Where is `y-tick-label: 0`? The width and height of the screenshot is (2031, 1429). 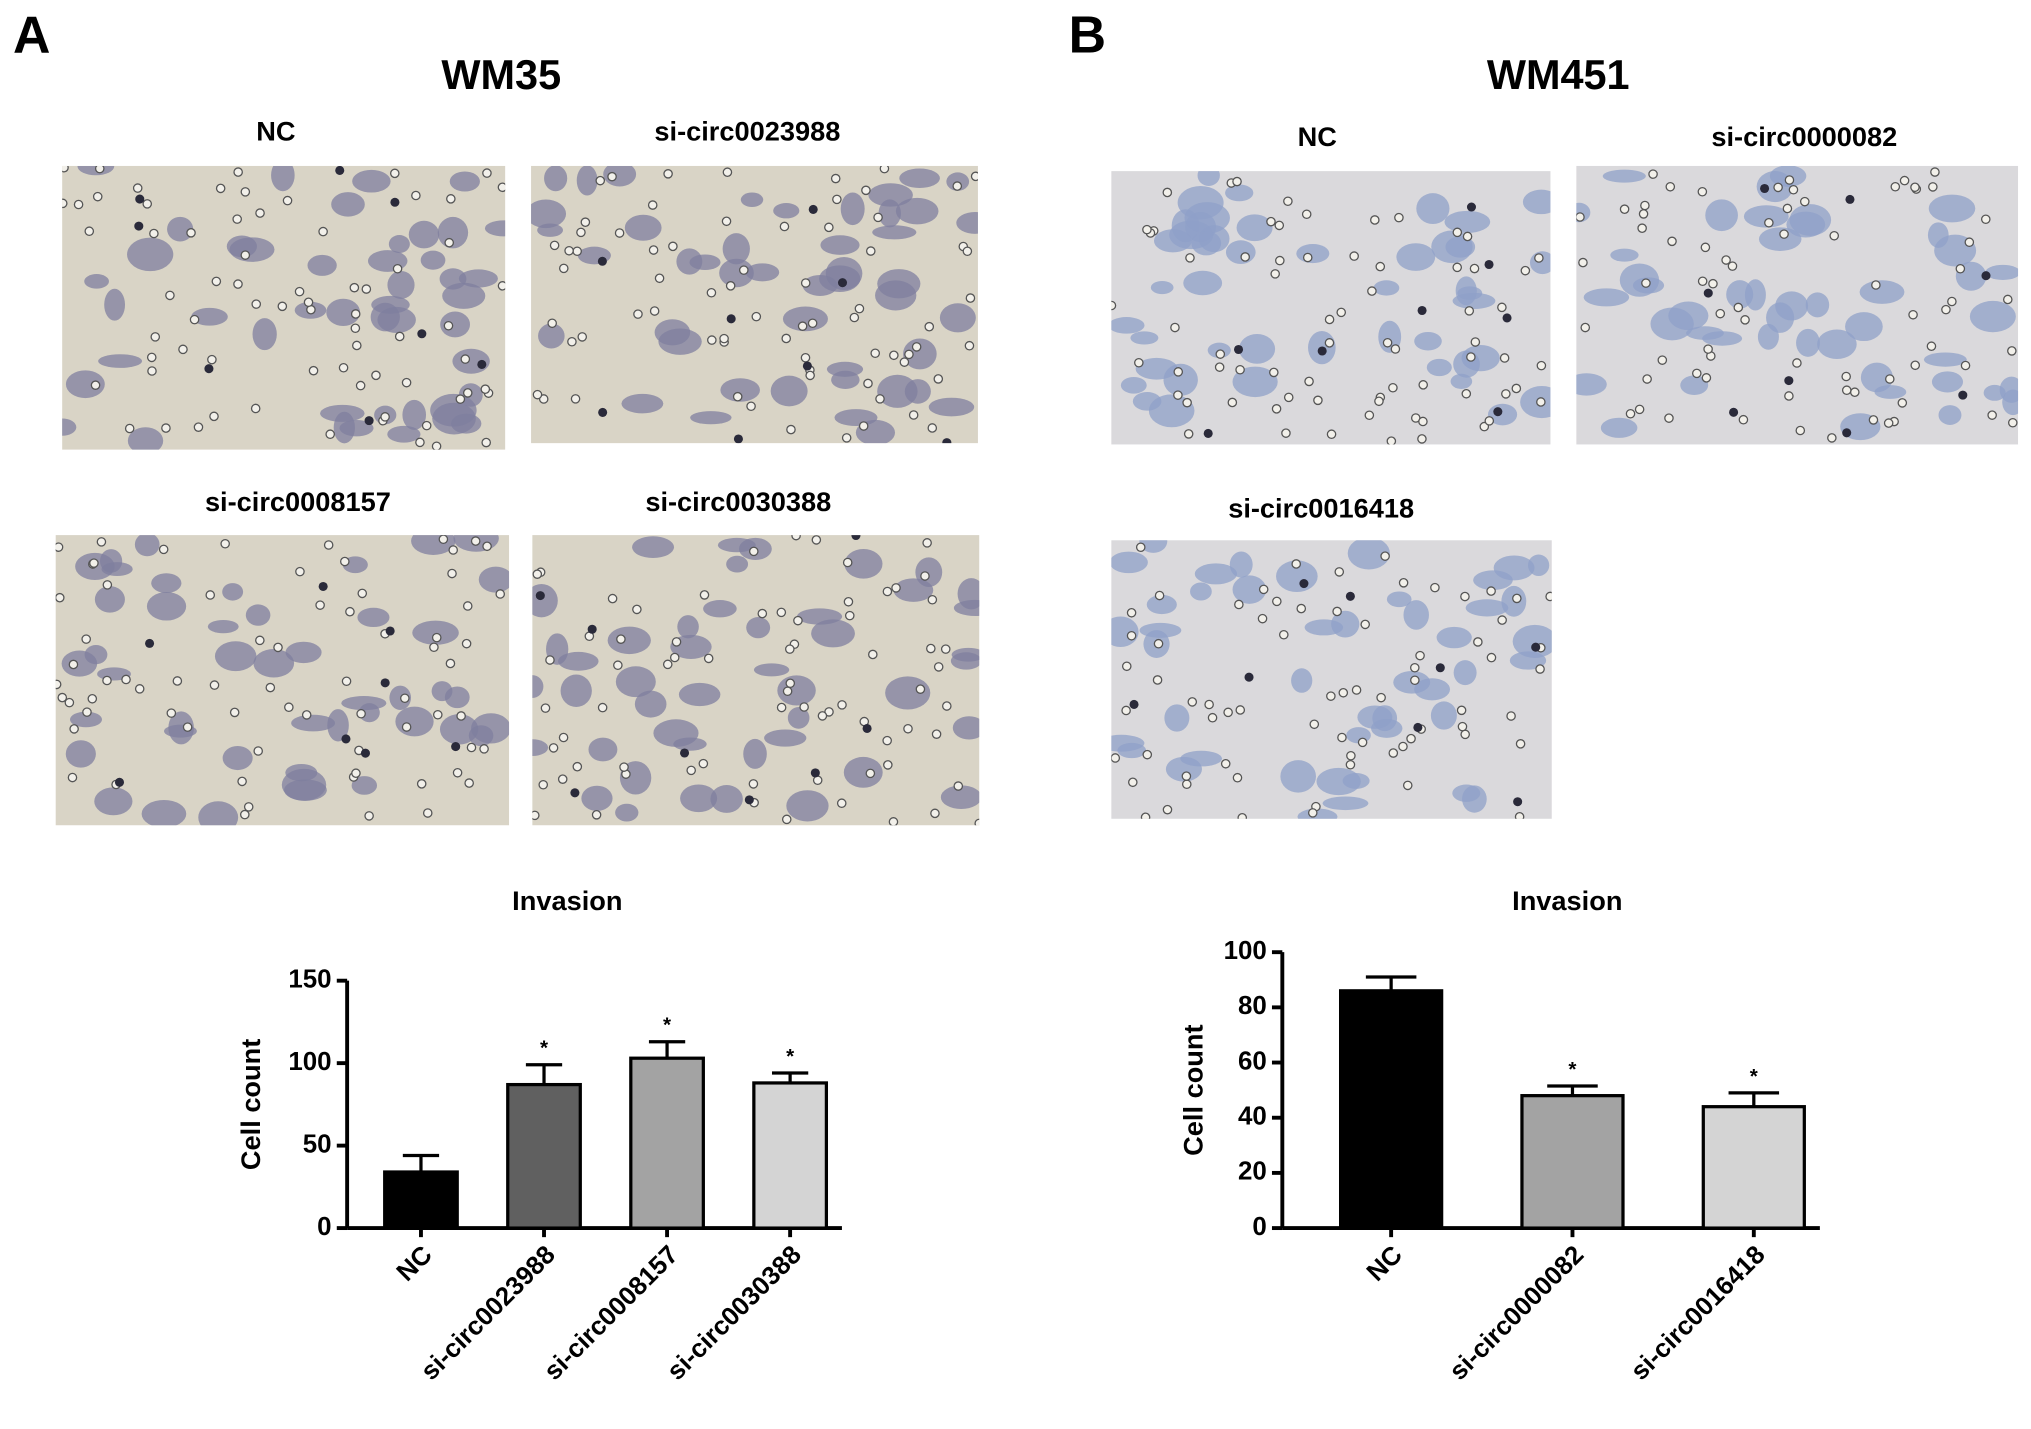
y-tick-label: 0 is located at coordinates (324, 1227).